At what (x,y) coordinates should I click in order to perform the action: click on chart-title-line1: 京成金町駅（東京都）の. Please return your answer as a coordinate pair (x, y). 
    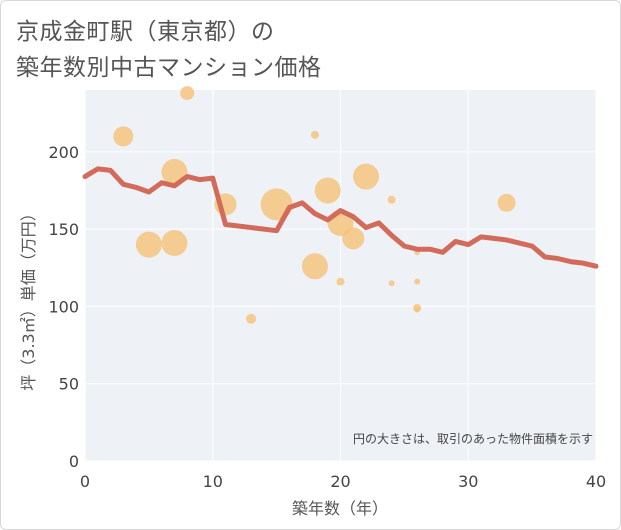
    Looking at the image, I should click on (145, 32).